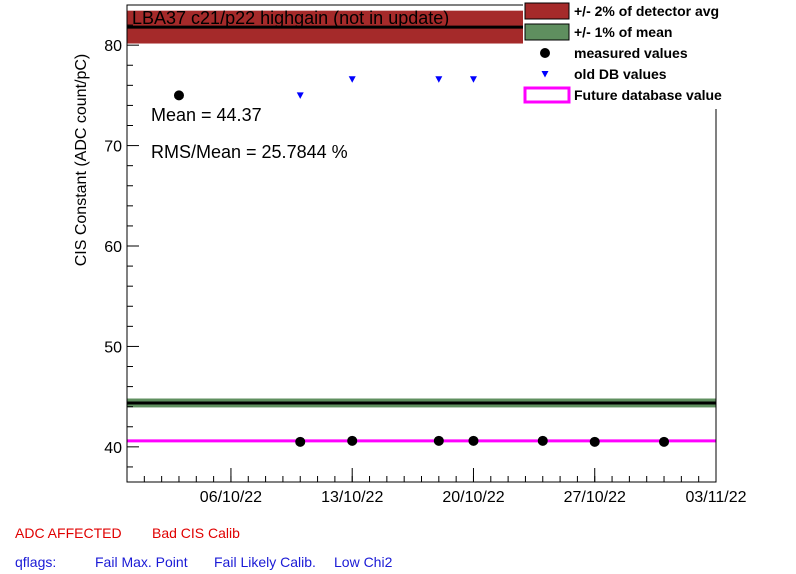 The width and height of the screenshot is (796, 574). Describe the element at coordinates (547, 32) in the screenshot. I see `legend-swatch-mean` at that location.